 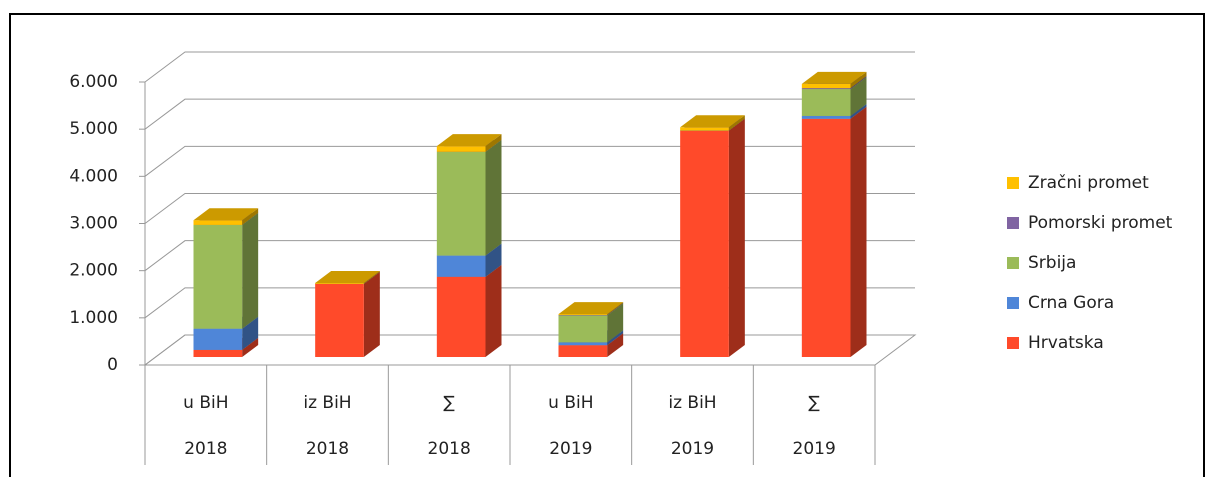 I want to click on floor, so click(x=530, y=350).